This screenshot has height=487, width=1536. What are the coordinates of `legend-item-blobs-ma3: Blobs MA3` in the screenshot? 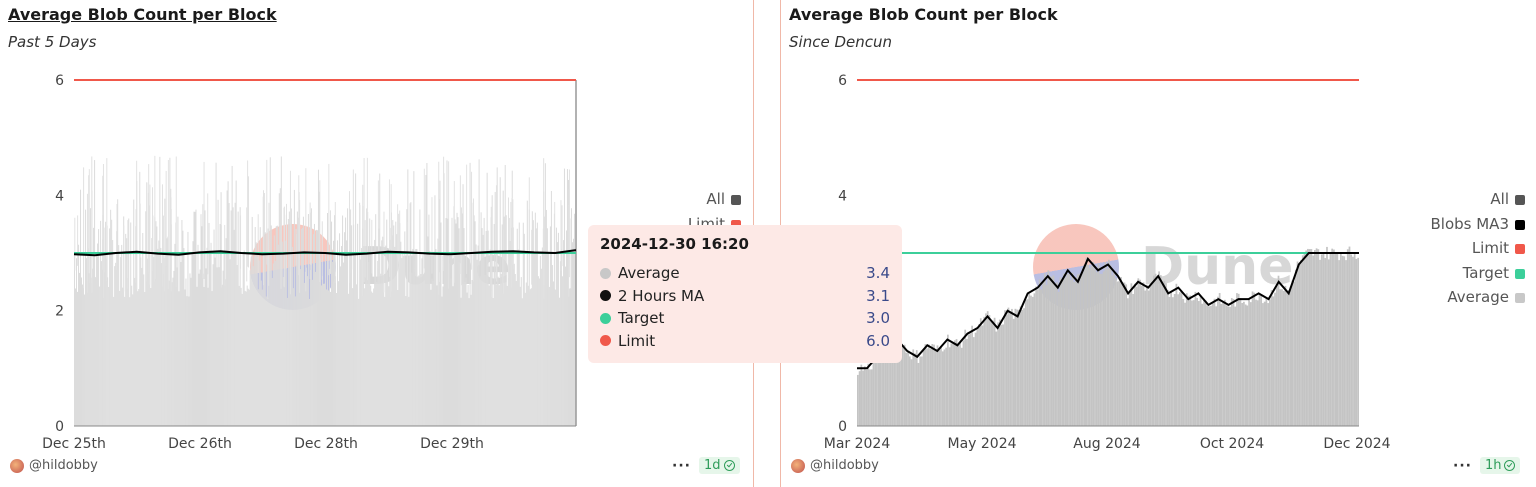 It's located at (1478, 224).